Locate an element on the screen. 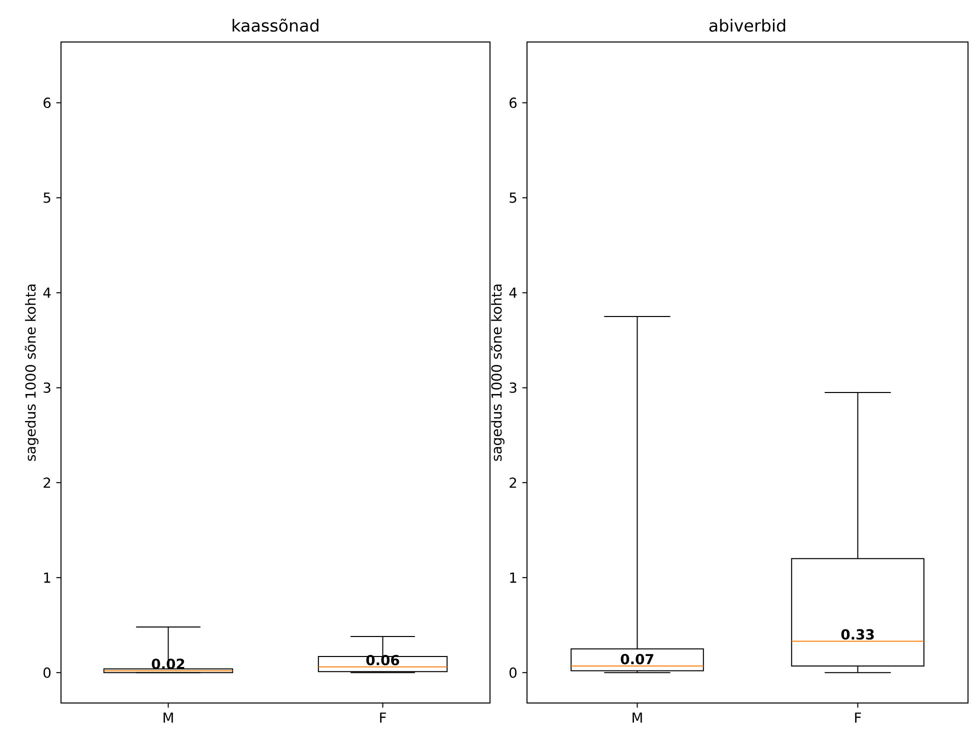  chart-title: abiverbid is located at coordinates (747, 25).